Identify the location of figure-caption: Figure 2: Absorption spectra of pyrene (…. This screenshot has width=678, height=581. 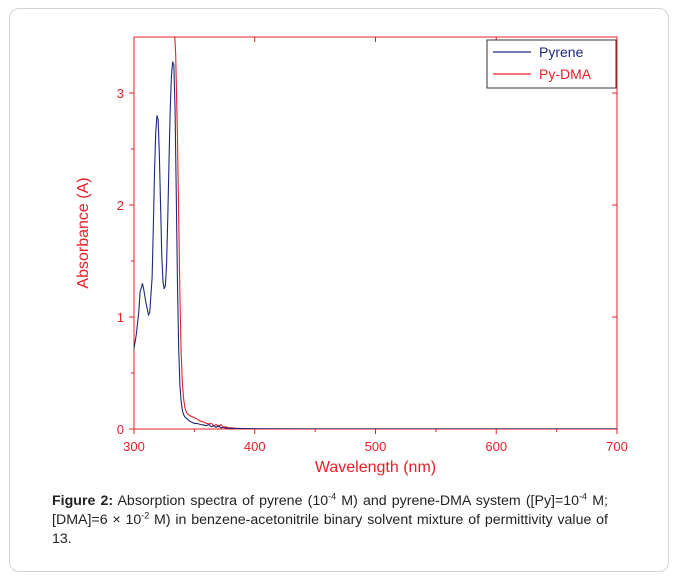
(330, 520).